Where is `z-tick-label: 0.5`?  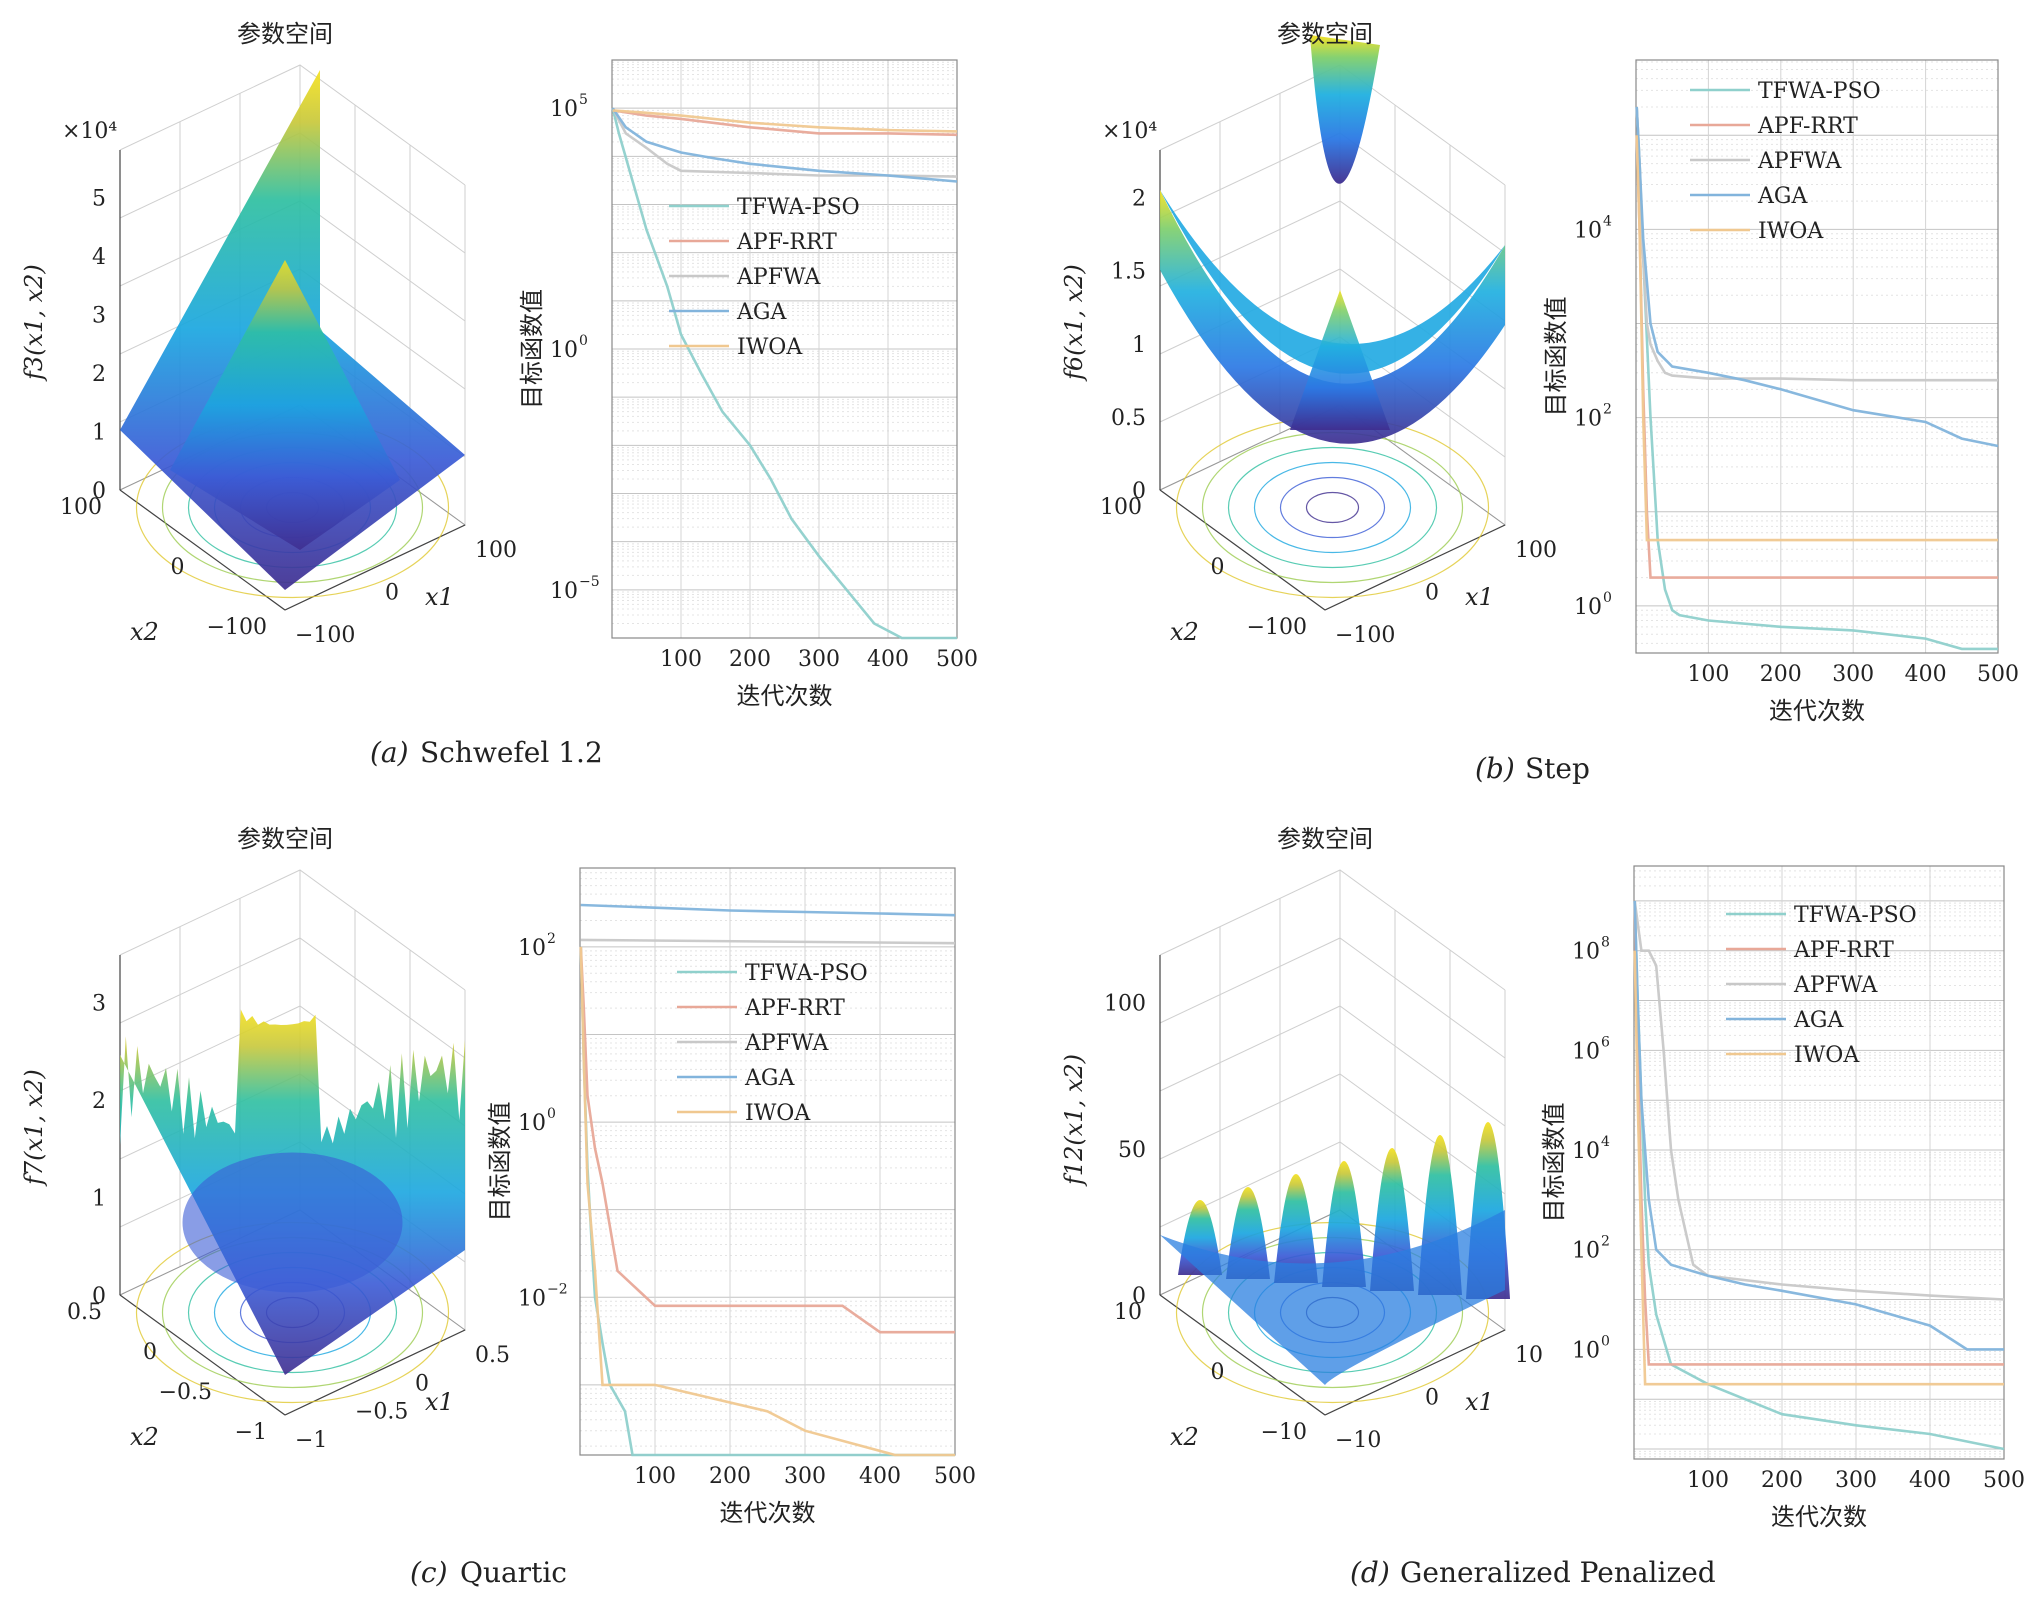 z-tick-label: 0.5 is located at coordinates (1128, 418).